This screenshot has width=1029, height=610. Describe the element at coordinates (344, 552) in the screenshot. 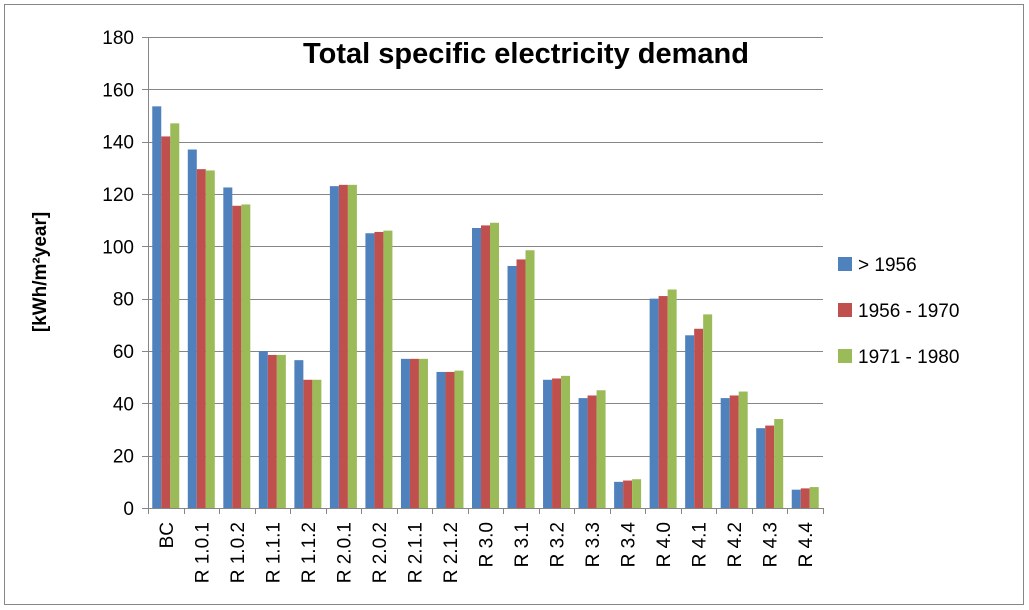

I see `x-tick-label: R 2.0.1` at that location.